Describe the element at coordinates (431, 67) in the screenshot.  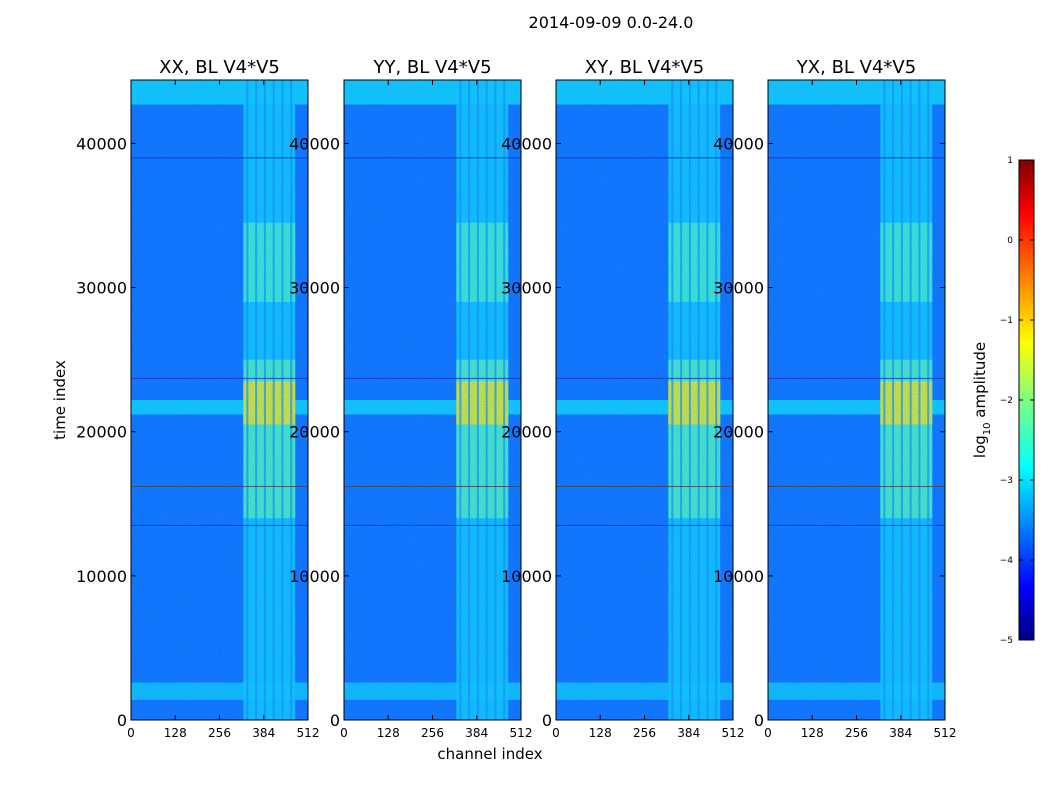
I see `panel-title: YY, BL V4*V5` at that location.